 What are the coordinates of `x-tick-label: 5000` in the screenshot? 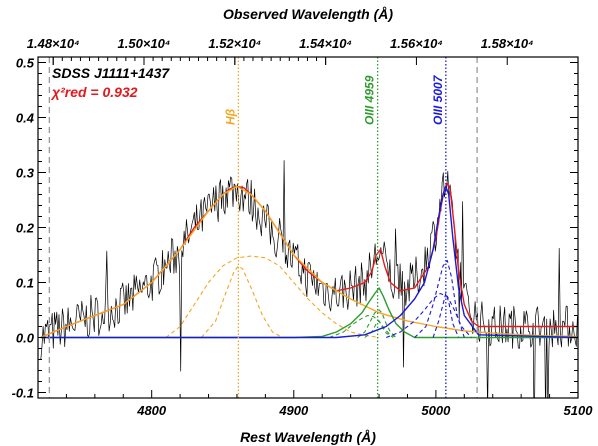 It's located at (436, 410).